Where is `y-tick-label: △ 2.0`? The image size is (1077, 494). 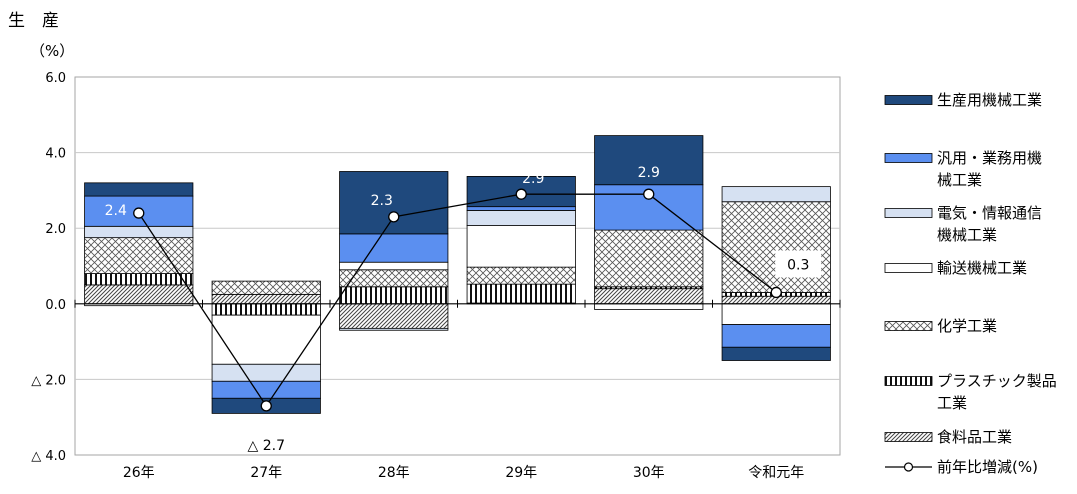 y-tick-label: △ 2.0 is located at coordinates (48, 380).